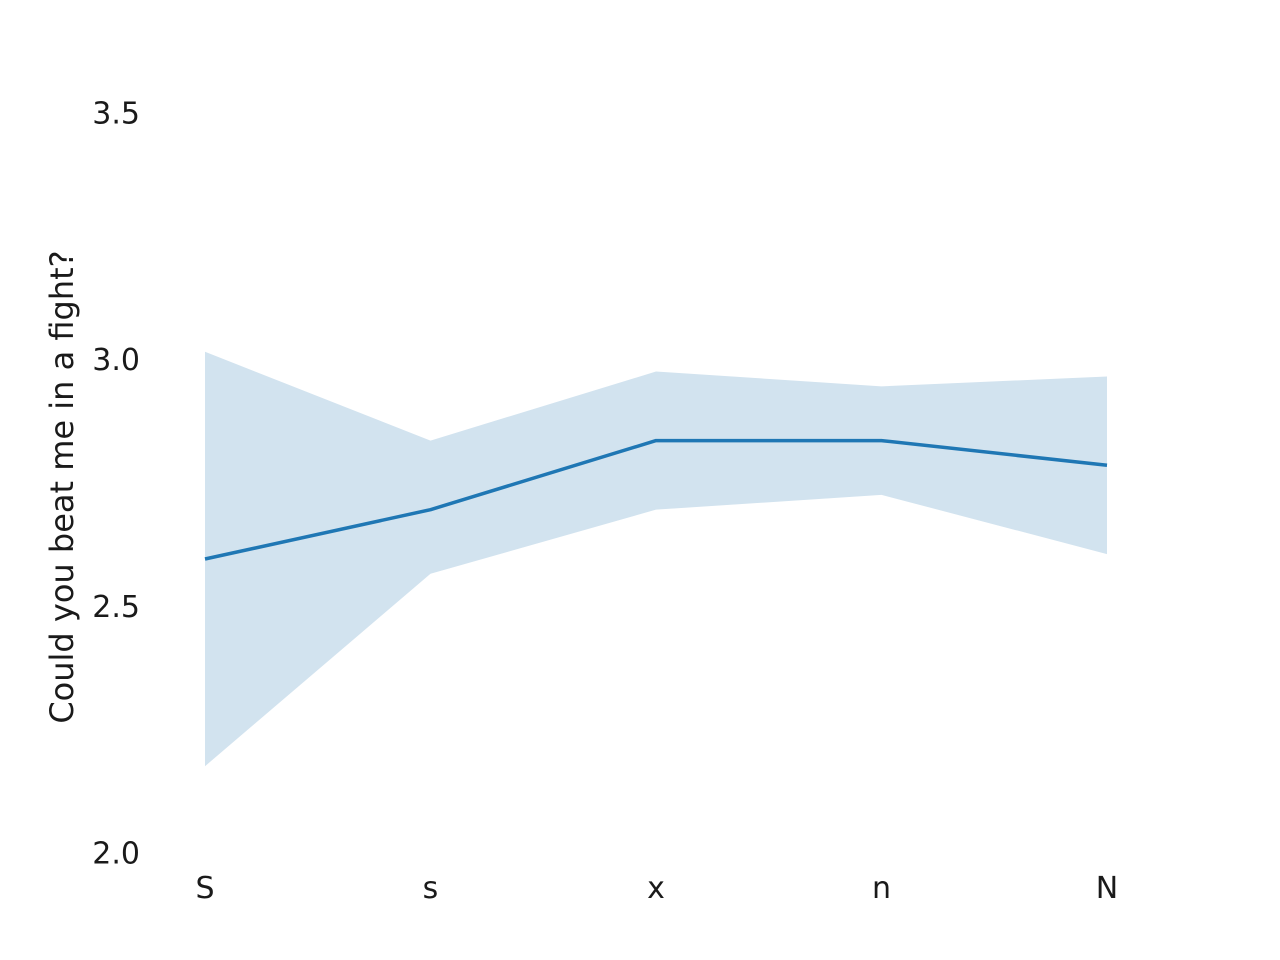 Image resolution: width=1280 pixels, height=960 pixels. I want to click on x-tick-label: s, so click(431, 888).